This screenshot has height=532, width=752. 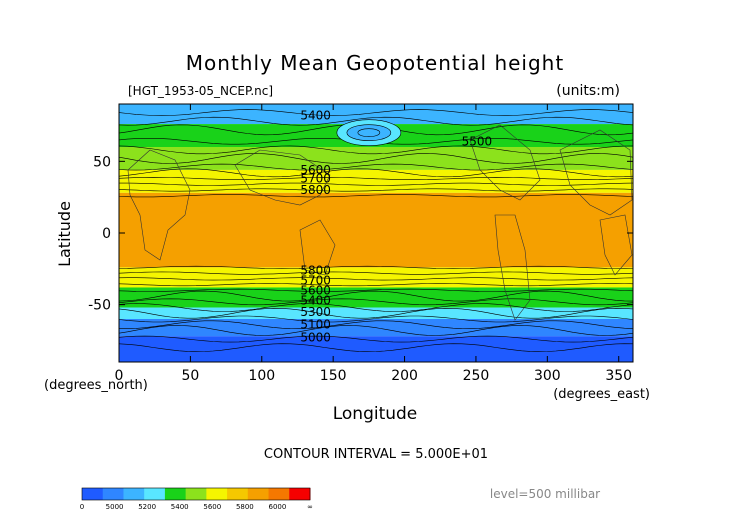 I want to click on y-unit-label: (degrees_north), so click(x=96, y=385).